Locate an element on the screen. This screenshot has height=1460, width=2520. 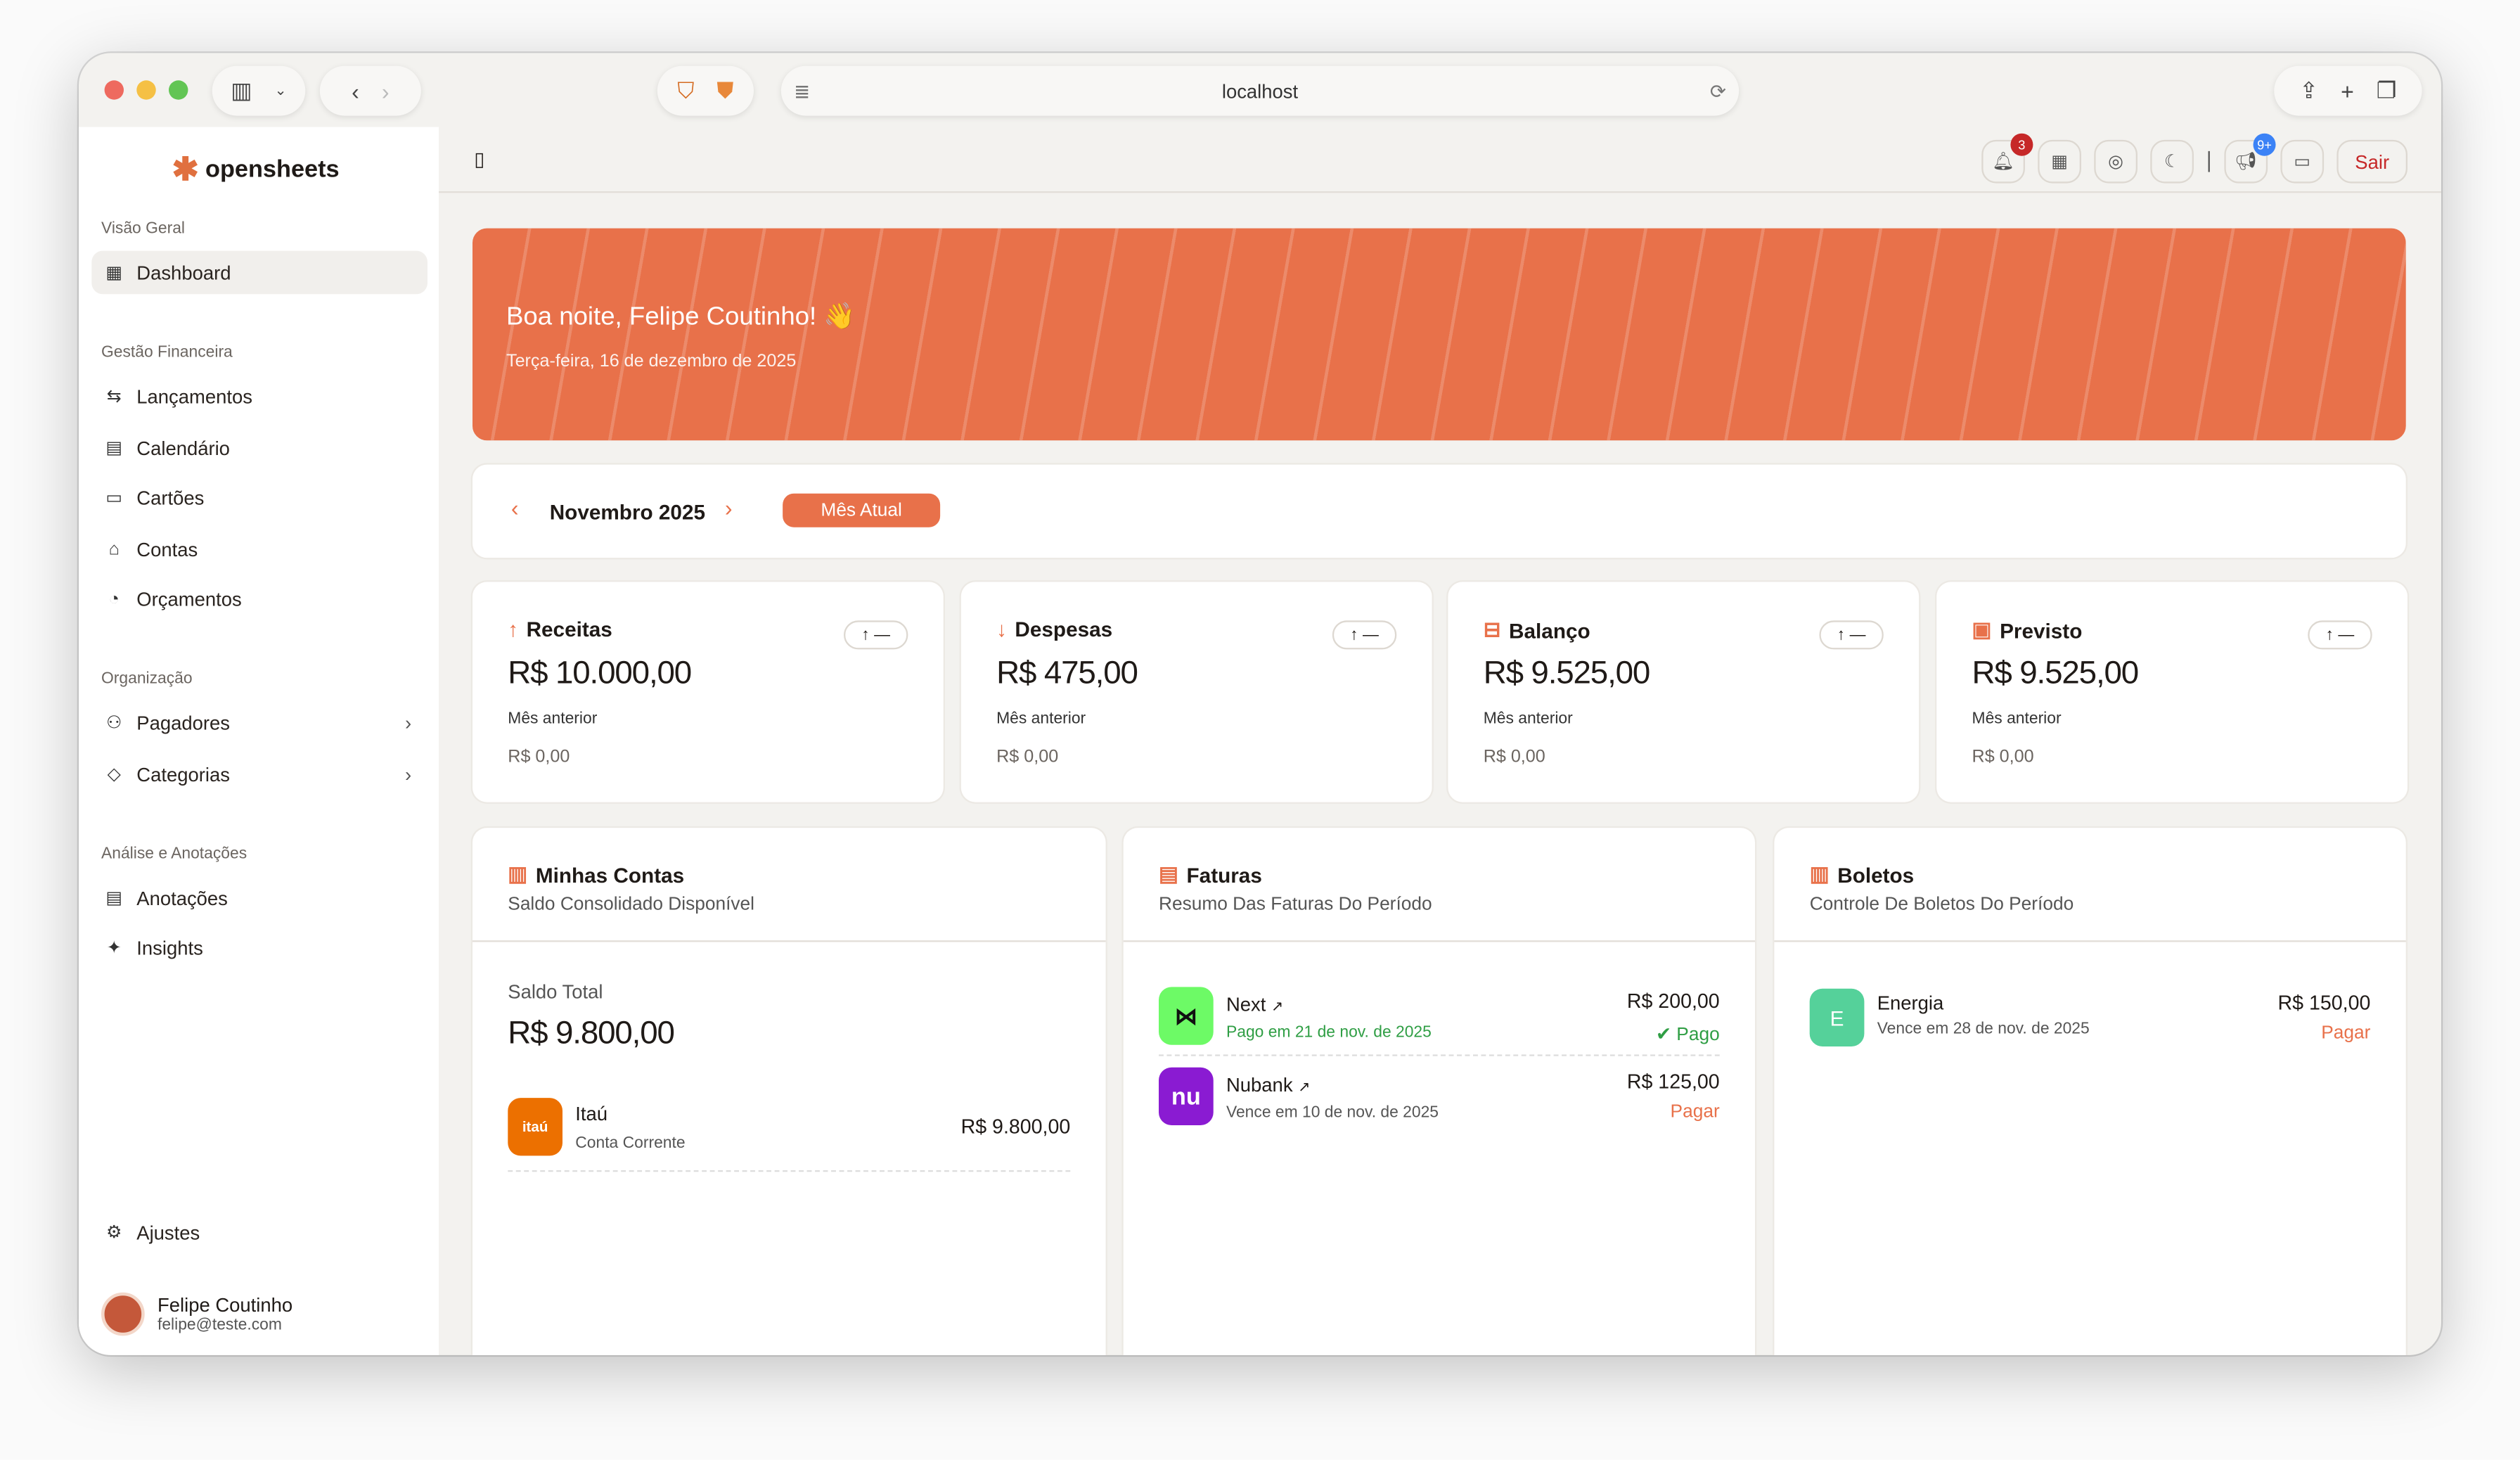
user-profile: Felipe Coutinho felipe@teste.com is located at coordinates (197, 1314).